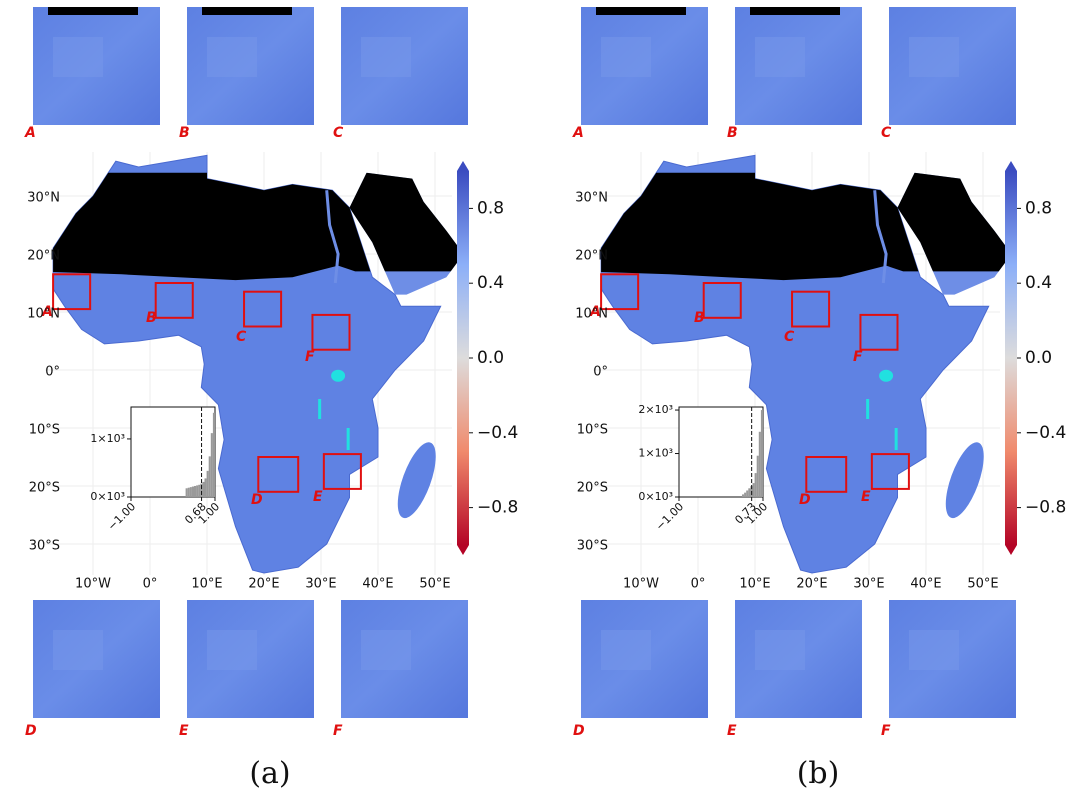 The image size is (1088, 798). I want to click on lat-label: 0°, so click(600, 372).